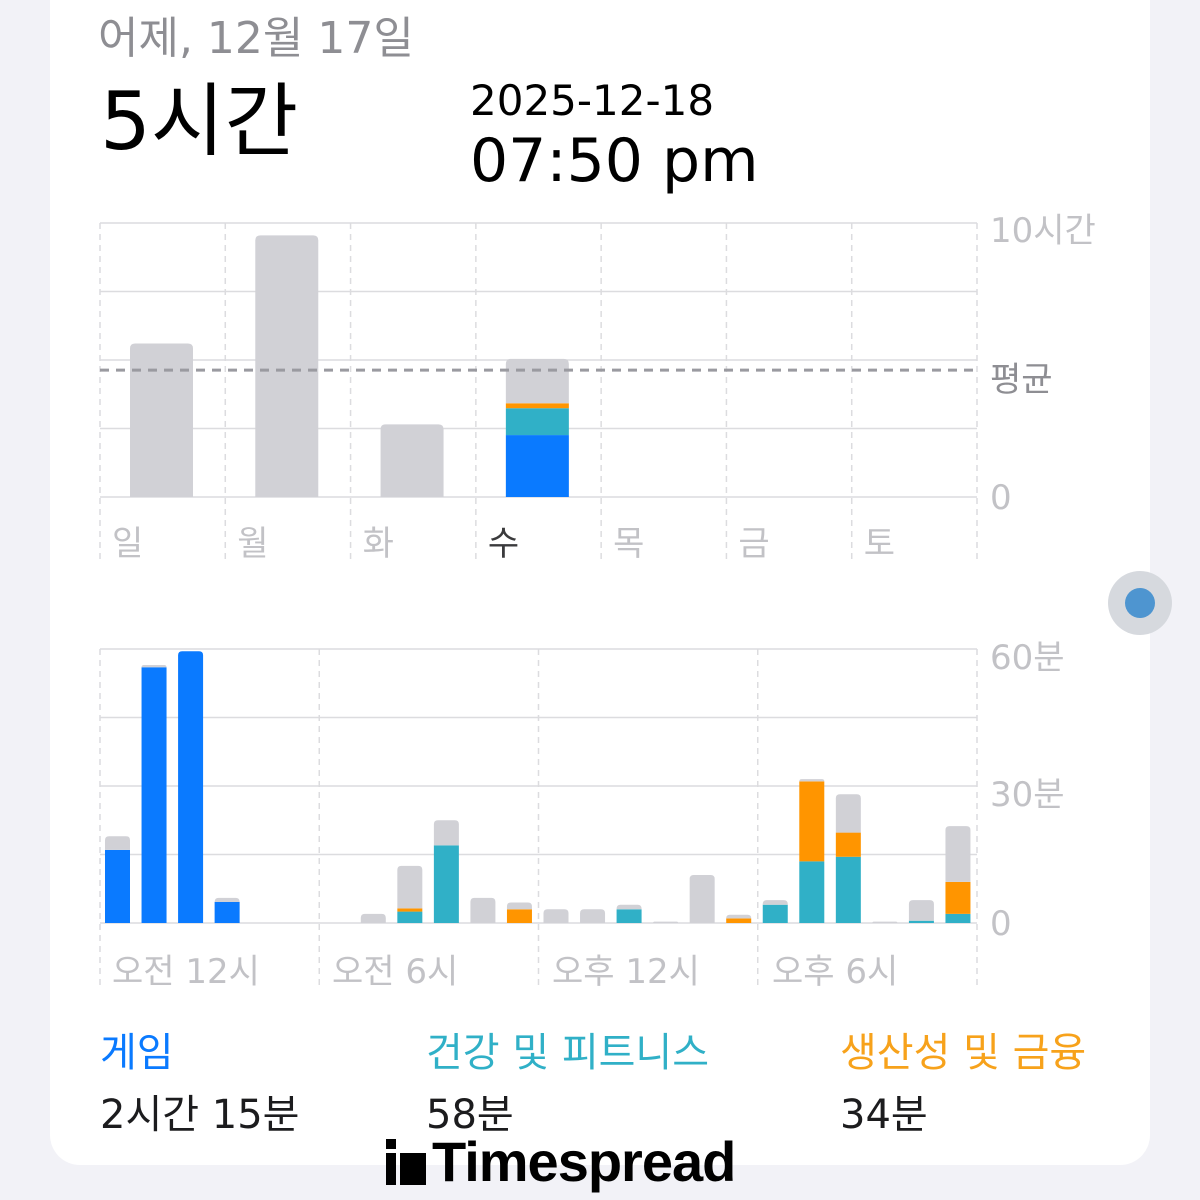 The width and height of the screenshot is (1200, 1200). I want to click on date-label: 어제, 12월 17일, so click(256, 38).